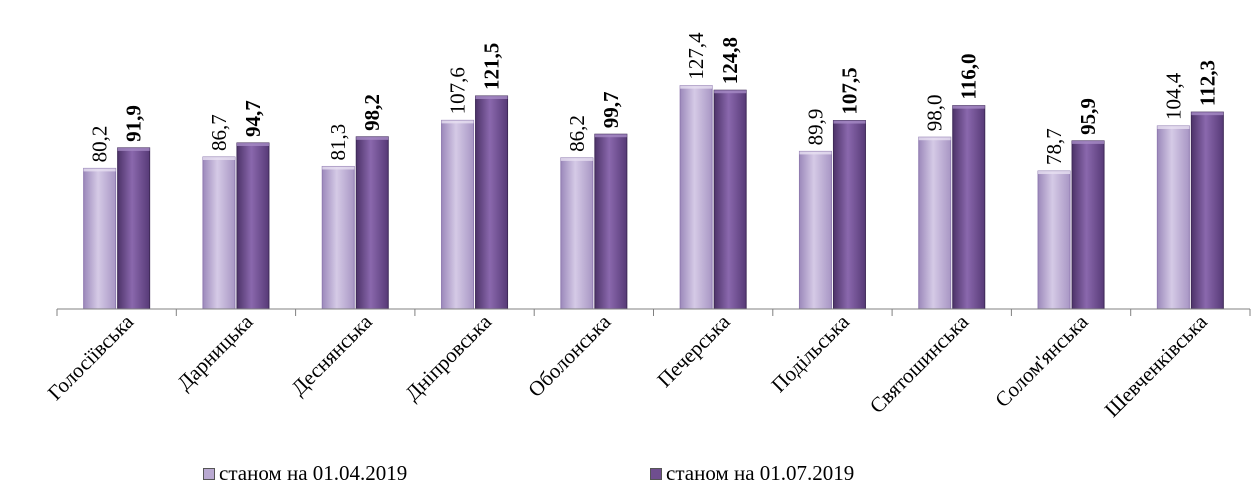  I want to click on value-label-1-1: 80,2, so click(100, 144).